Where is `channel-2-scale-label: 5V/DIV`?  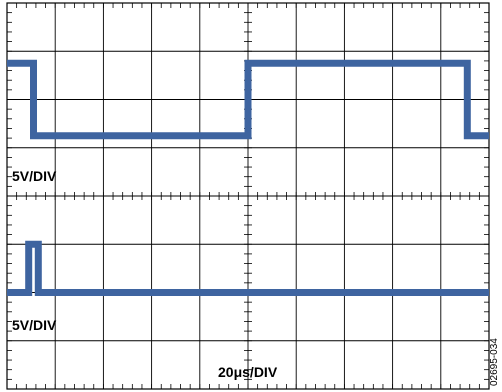
channel-2-scale-label: 5V/DIV is located at coordinates (34, 325).